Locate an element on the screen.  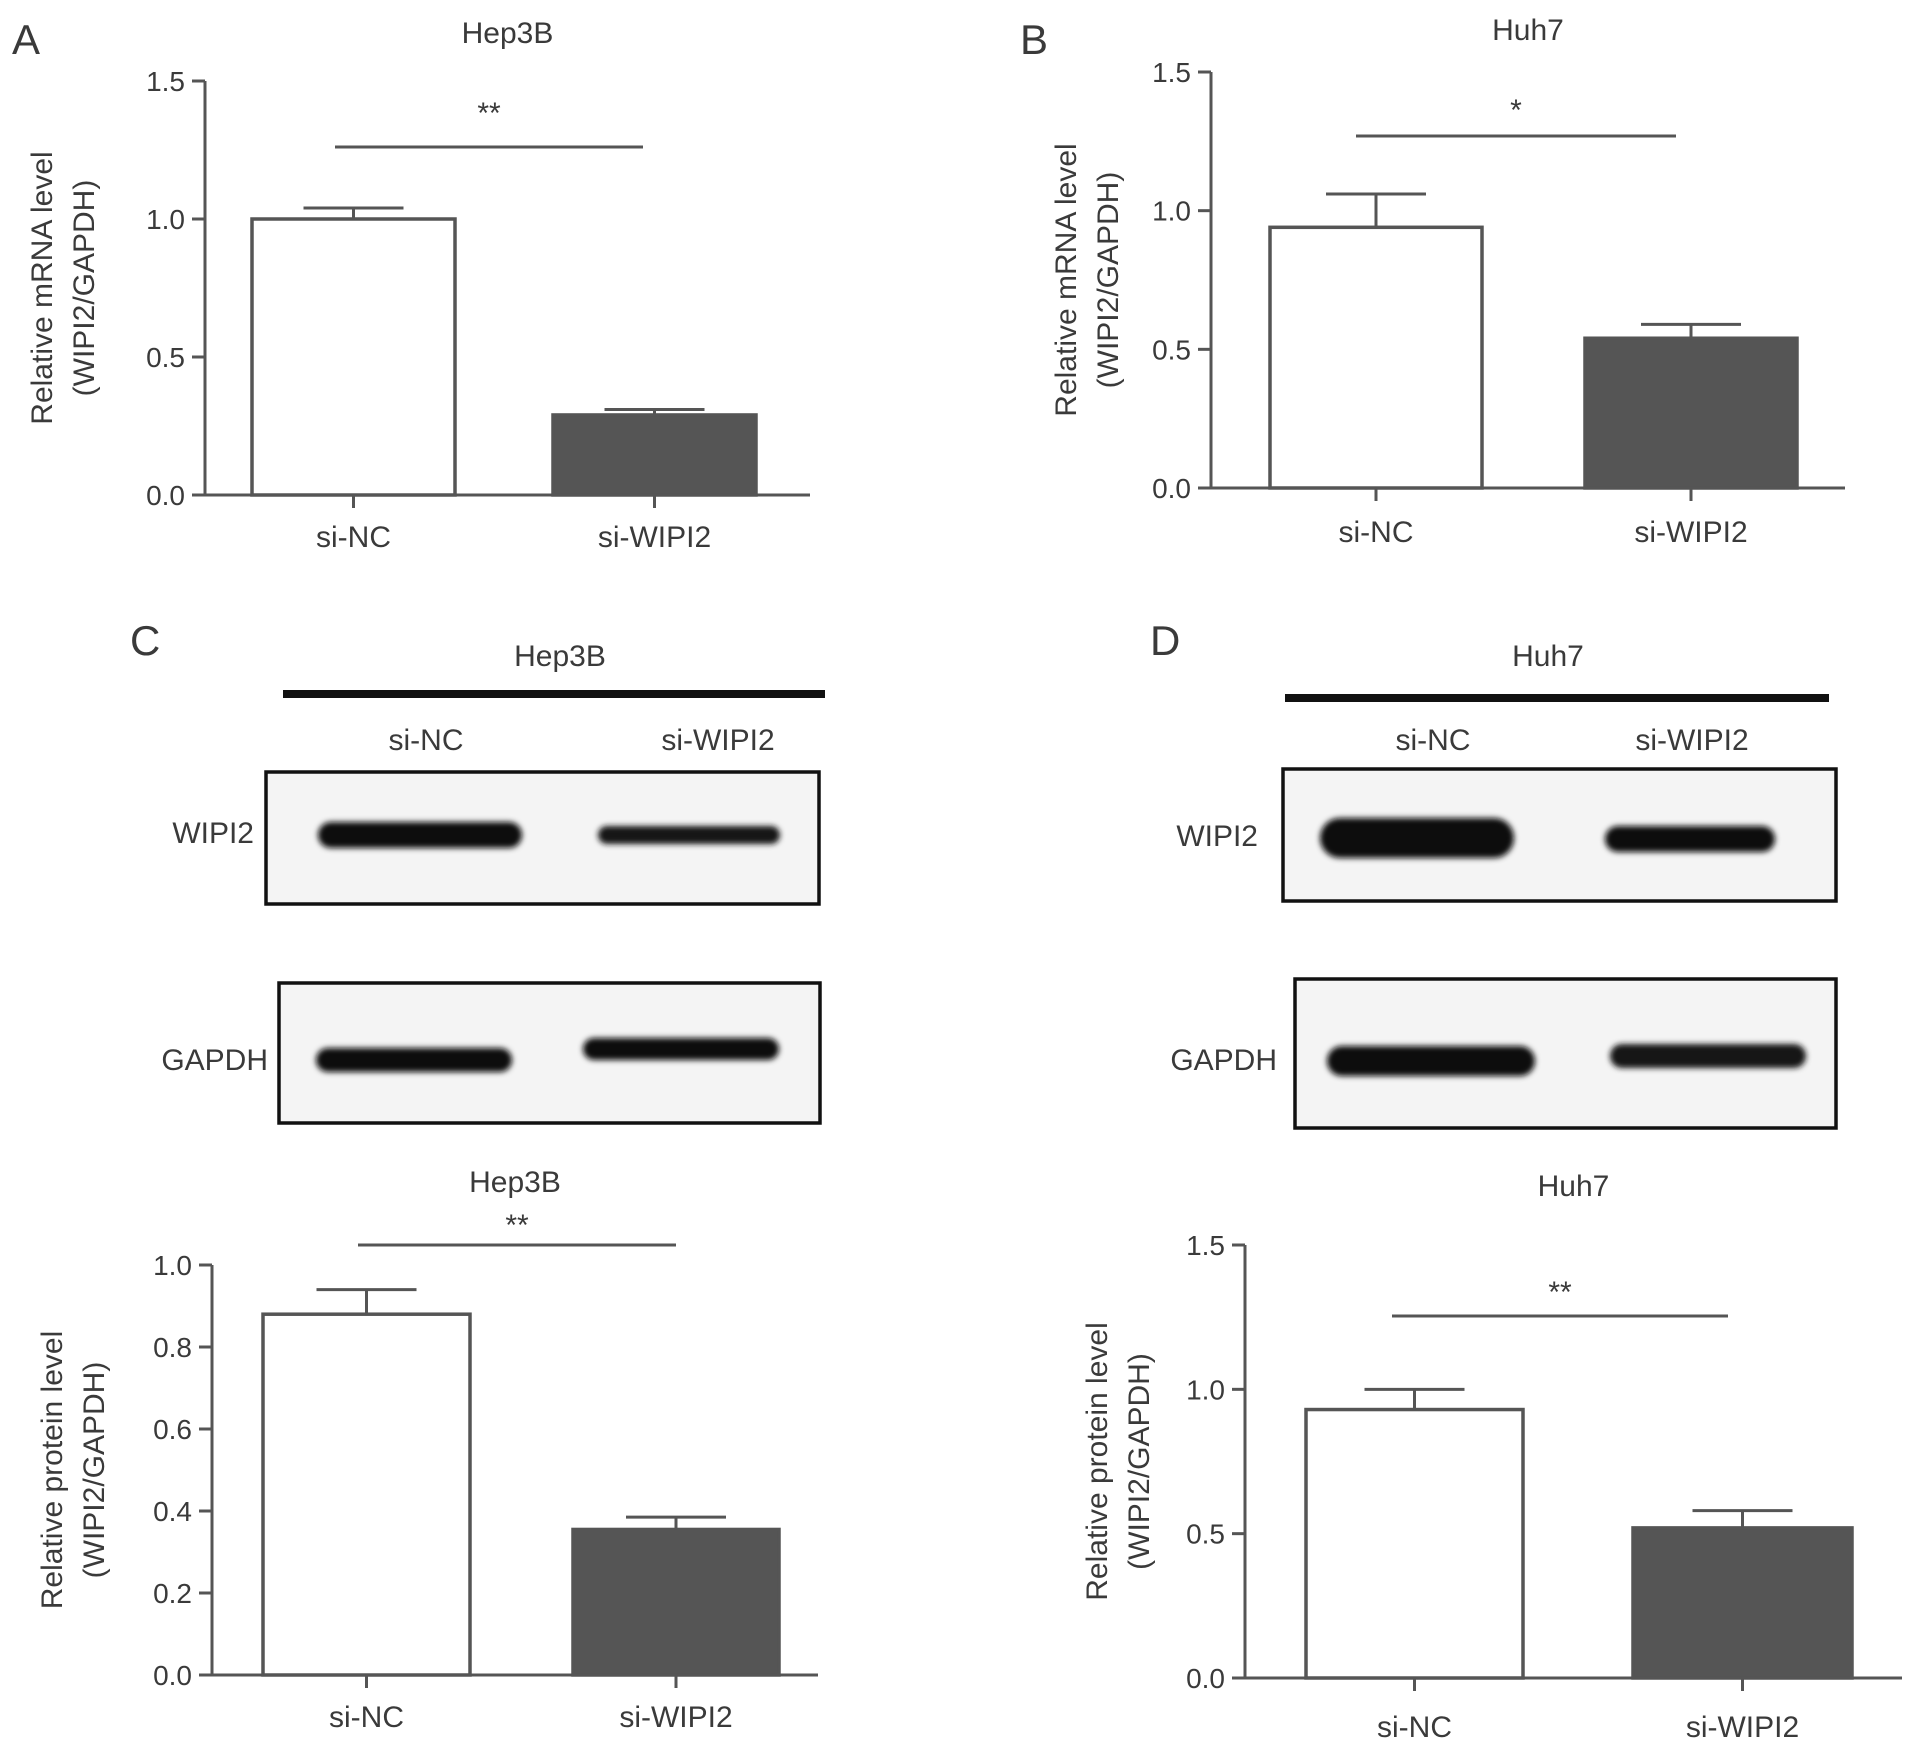
western-blot-d: Huh7 si-NC si-WIPI2 WIPI2 GAPDH is located at coordinates (1504, 885).